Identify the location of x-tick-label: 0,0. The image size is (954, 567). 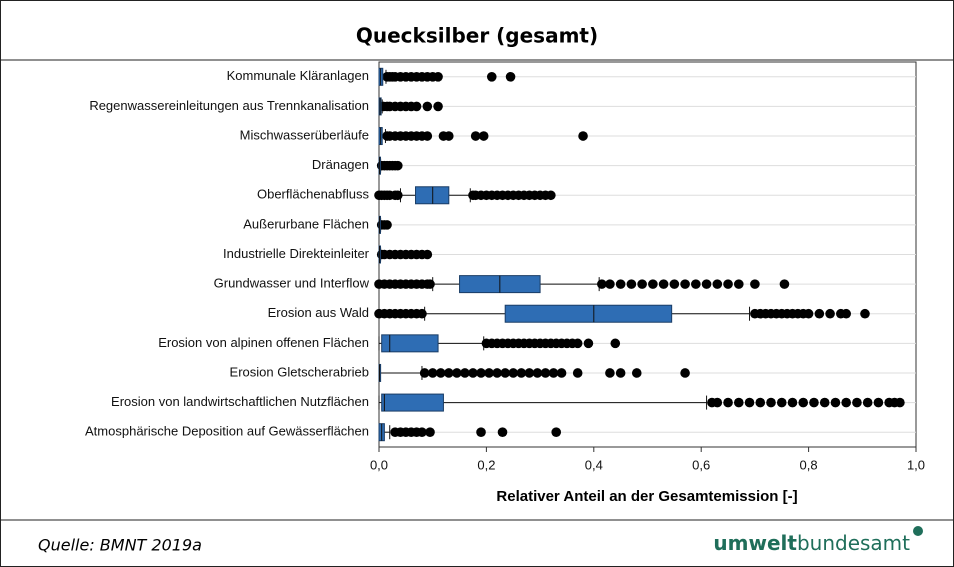
(379, 464).